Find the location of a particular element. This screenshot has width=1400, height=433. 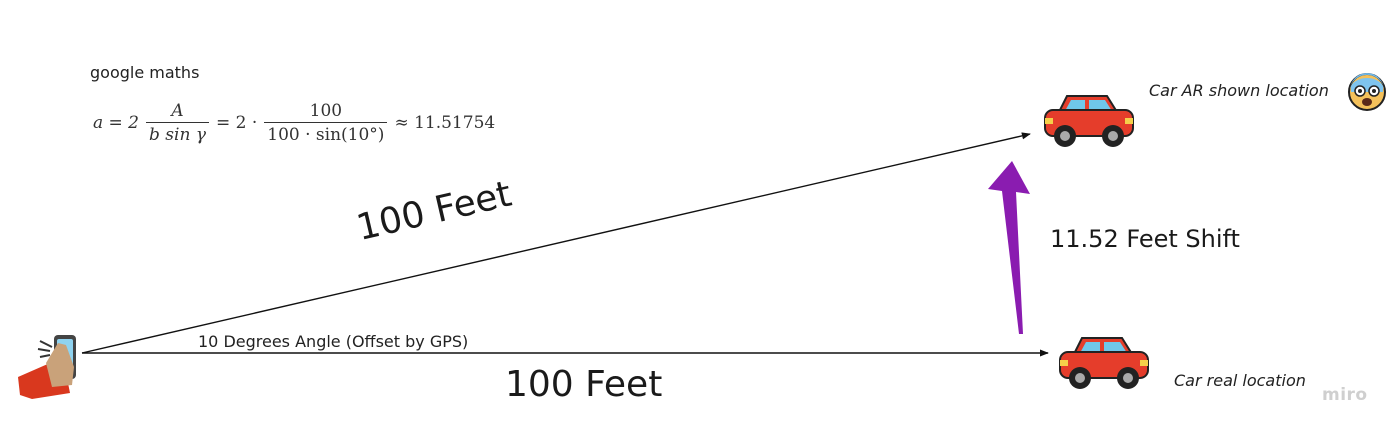

shift-arrow is located at coordinates (1009, 247).